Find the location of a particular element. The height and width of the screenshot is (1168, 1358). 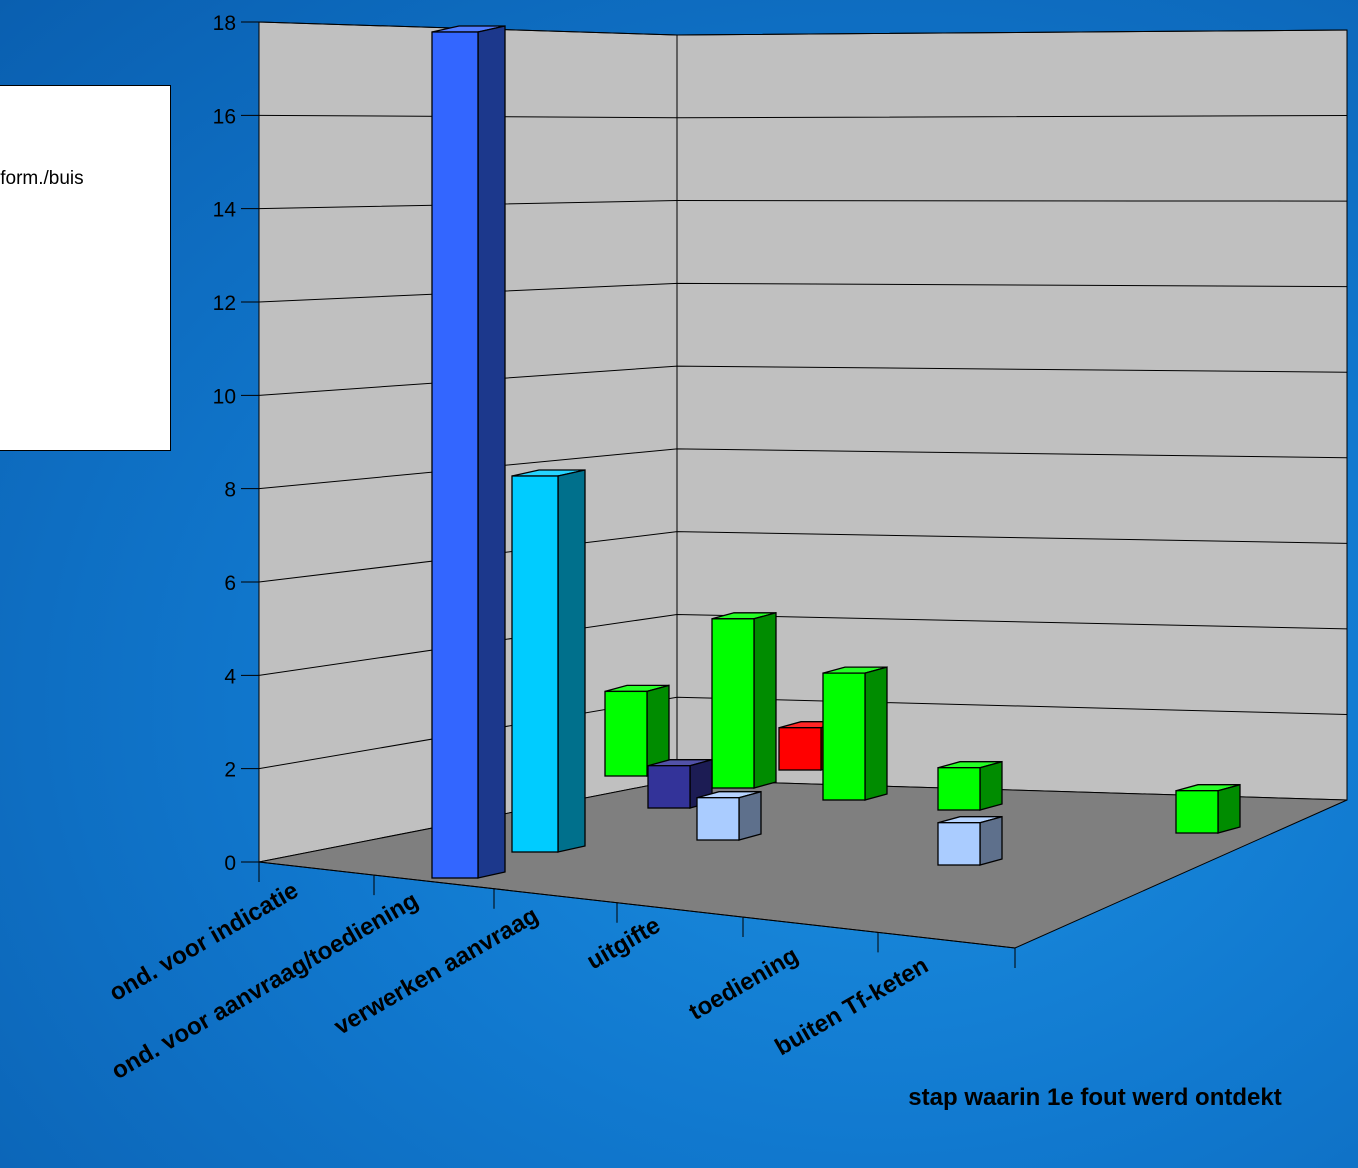

x-axis-title: stap waarin 1e fout werd ontdekt is located at coordinates (1094, 1097).